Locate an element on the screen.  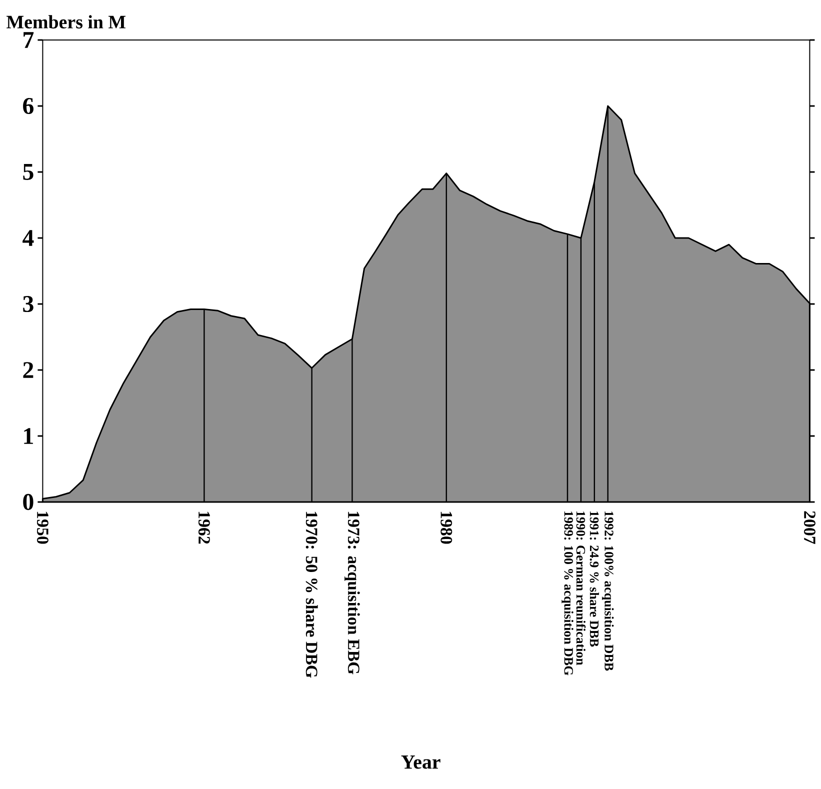
x-tick-label: 1962 is located at coordinates (204, 528).